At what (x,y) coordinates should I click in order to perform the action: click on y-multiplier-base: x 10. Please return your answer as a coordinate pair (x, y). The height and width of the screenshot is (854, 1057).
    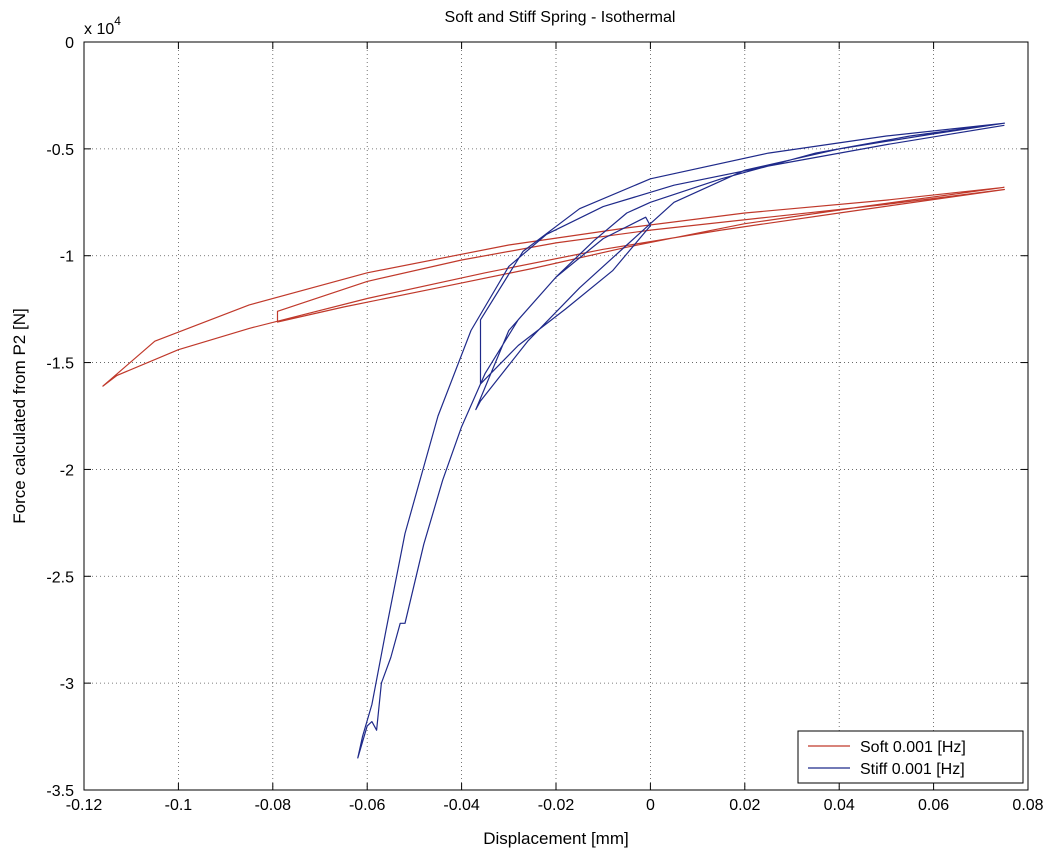
    Looking at the image, I should click on (99, 29).